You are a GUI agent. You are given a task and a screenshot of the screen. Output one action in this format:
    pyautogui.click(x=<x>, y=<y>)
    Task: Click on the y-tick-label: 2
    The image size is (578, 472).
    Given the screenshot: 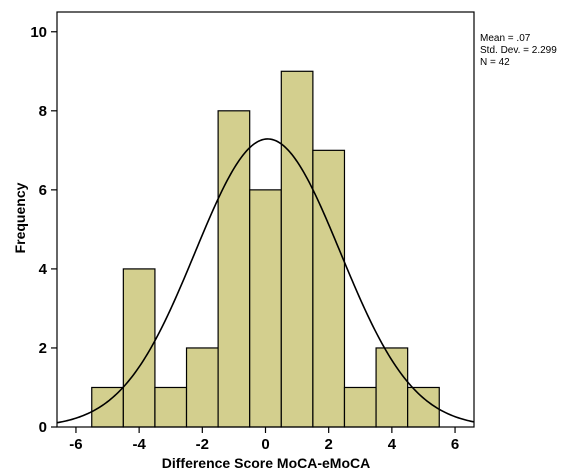 What is the action you would take?
    pyautogui.click(x=43, y=348)
    